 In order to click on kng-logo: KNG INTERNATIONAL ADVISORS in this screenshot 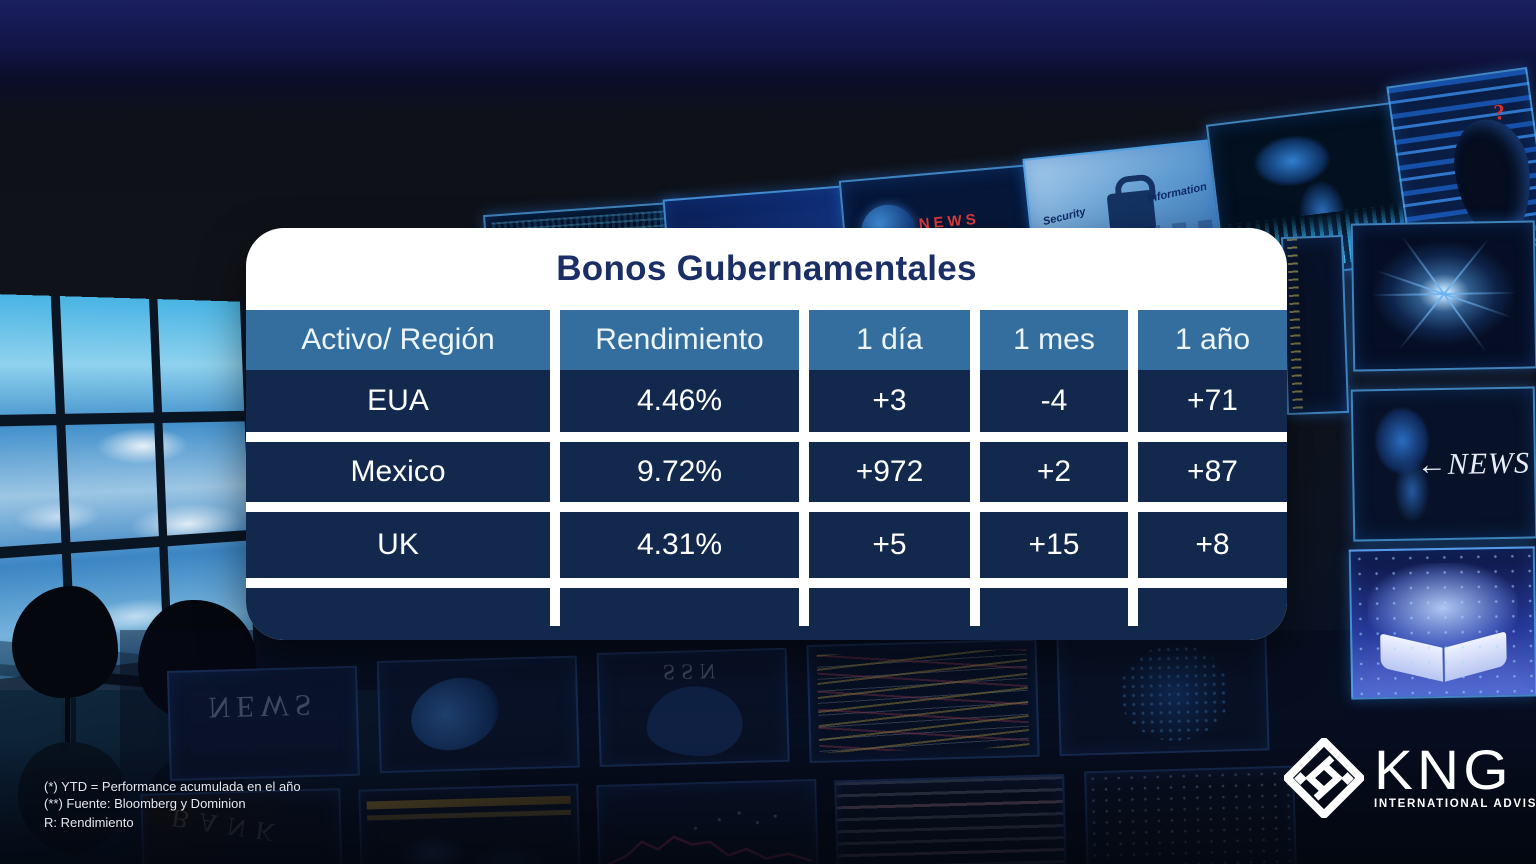, I will do `click(1410, 778)`.